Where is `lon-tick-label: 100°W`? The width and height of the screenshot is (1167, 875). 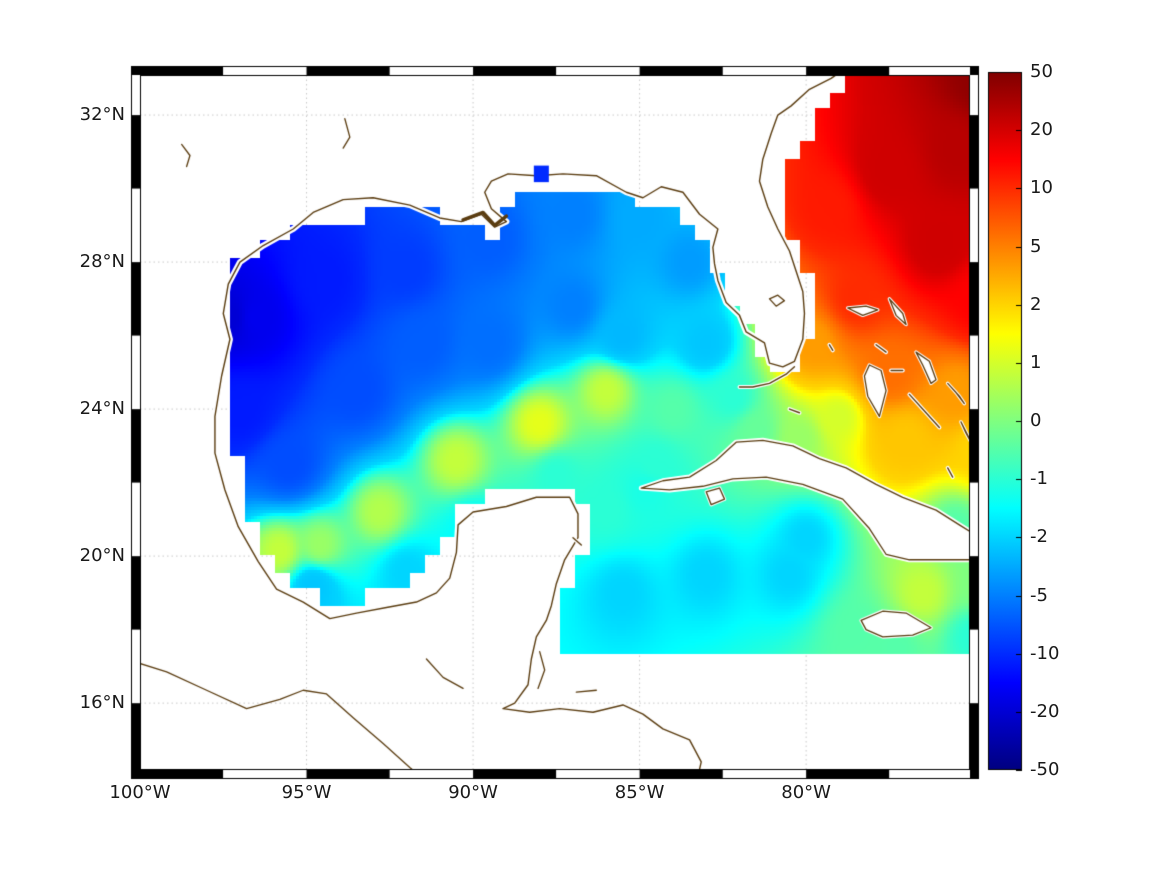 lon-tick-label: 100°W is located at coordinates (140, 792).